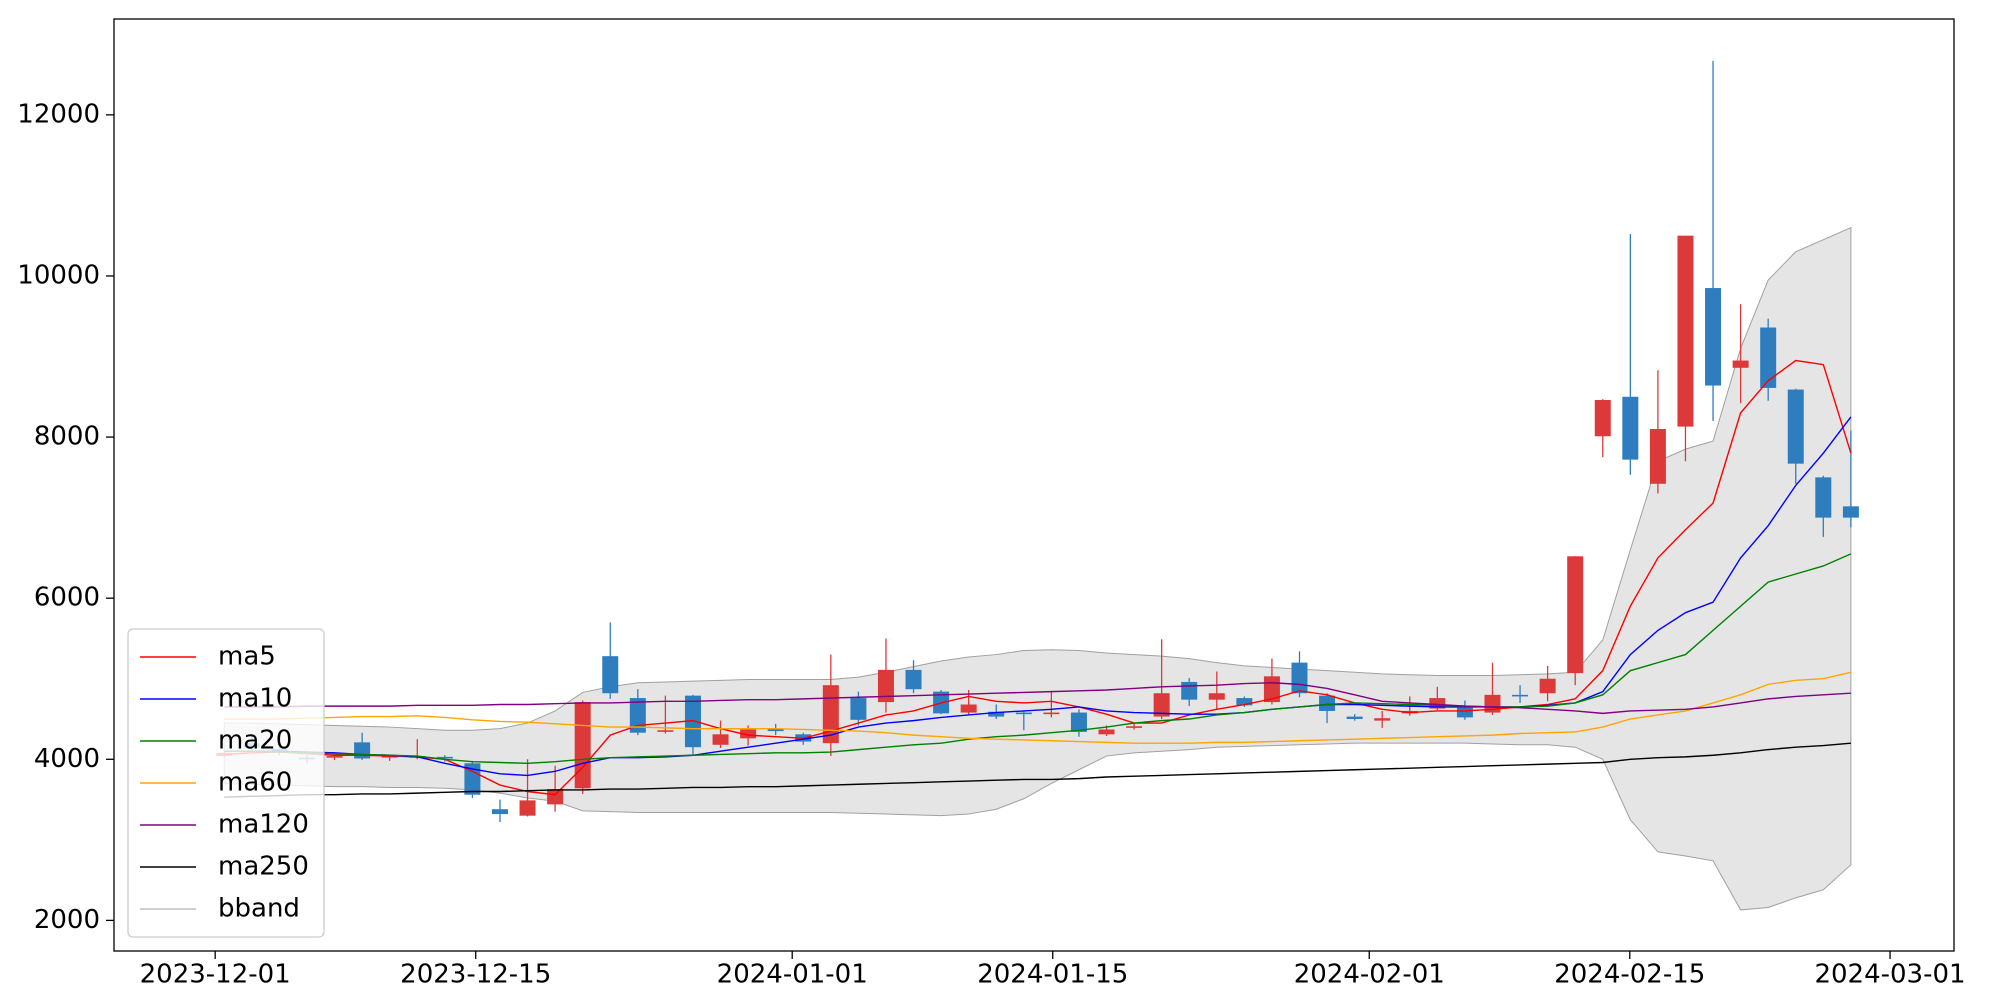 The width and height of the screenshot is (2000, 1000). Describe the element at coordinates (475, 975) in the screenshot. I see `x-tick-label: 2023-12-15` at that location.